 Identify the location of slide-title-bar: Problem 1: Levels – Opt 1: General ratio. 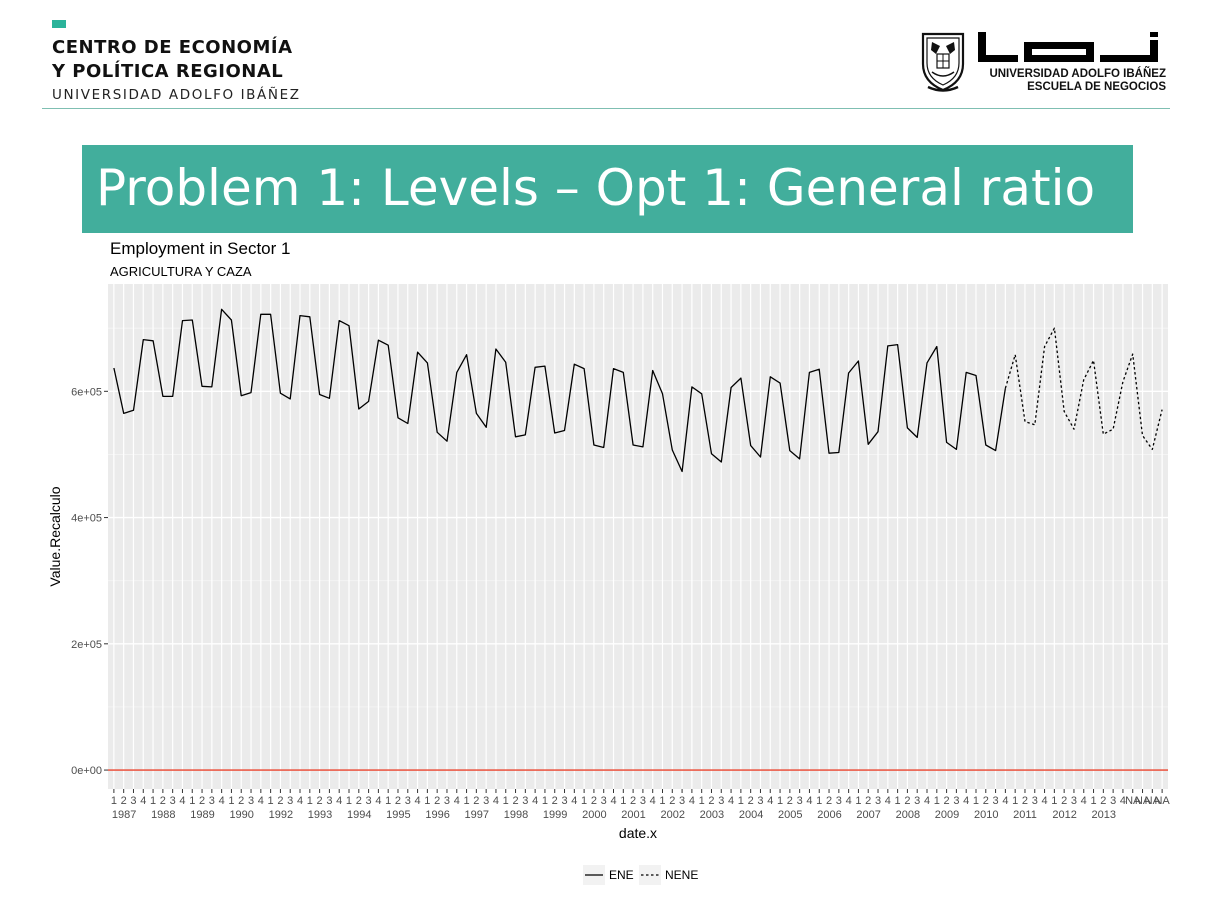
(607, 189).